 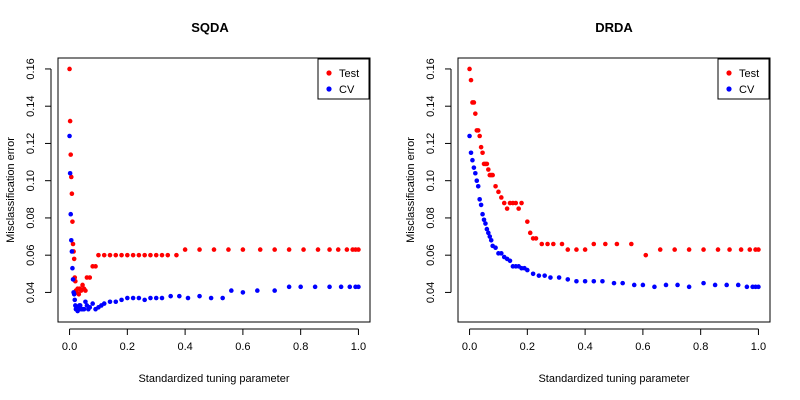 I want to click on x-tick-label: 0.6, so click(x=242, y=347).